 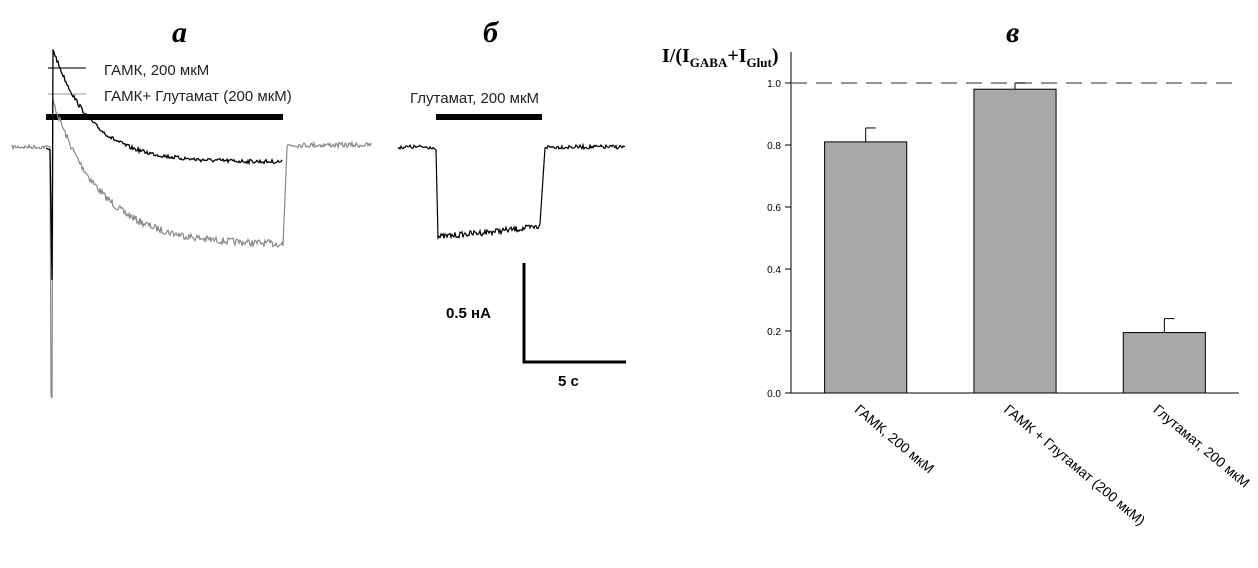 I want to click on legend-a: ГАМК, 200 мкМ ГАМК+ Глутамат (200 мкМ), so click(x=170, y=83).